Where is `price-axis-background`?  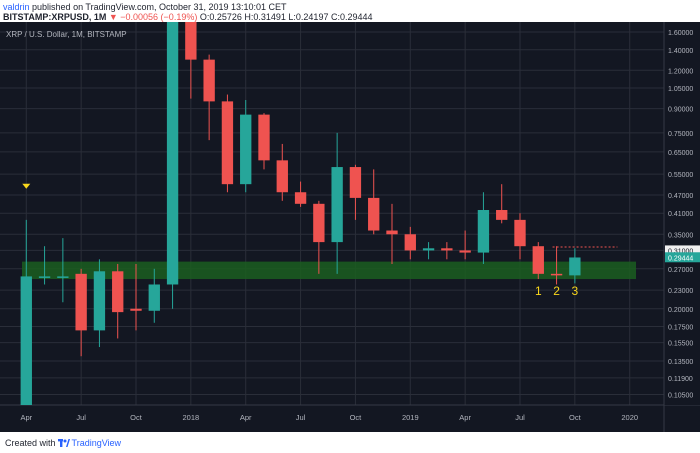
price-axis-background is located at coordinates (682, 213).